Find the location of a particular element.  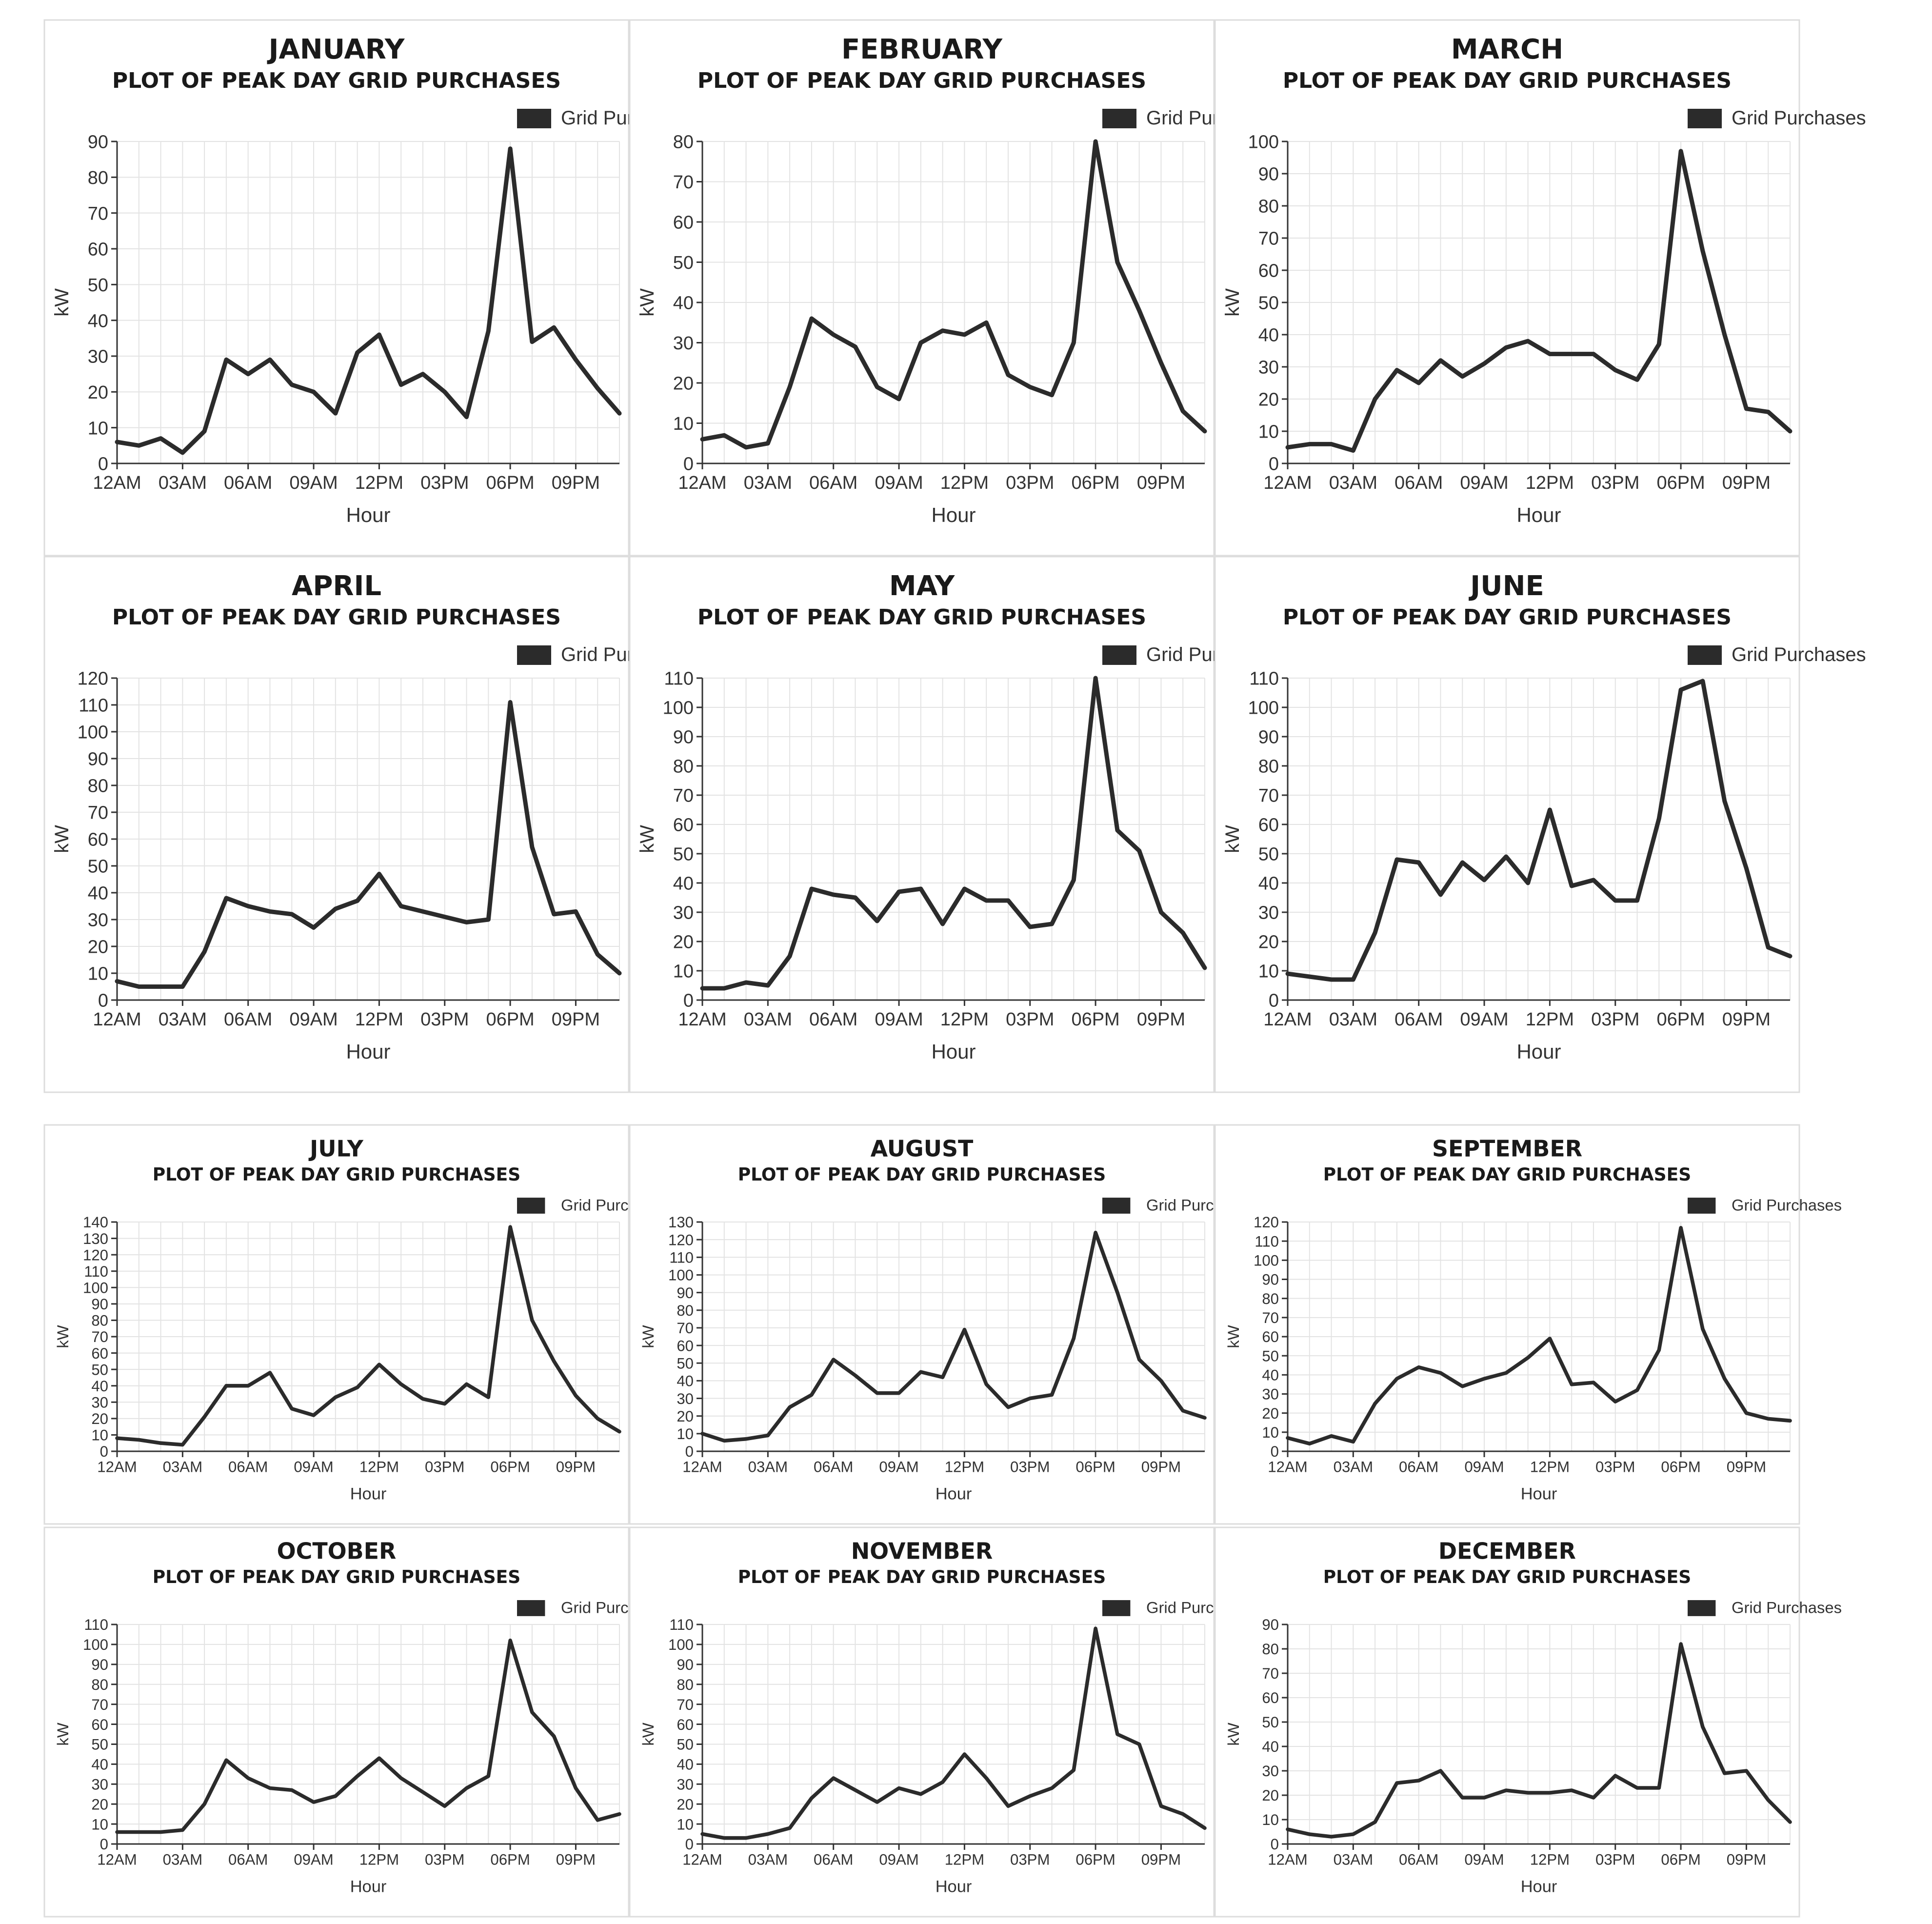

panel-frame is located at coordinates (922, 288).